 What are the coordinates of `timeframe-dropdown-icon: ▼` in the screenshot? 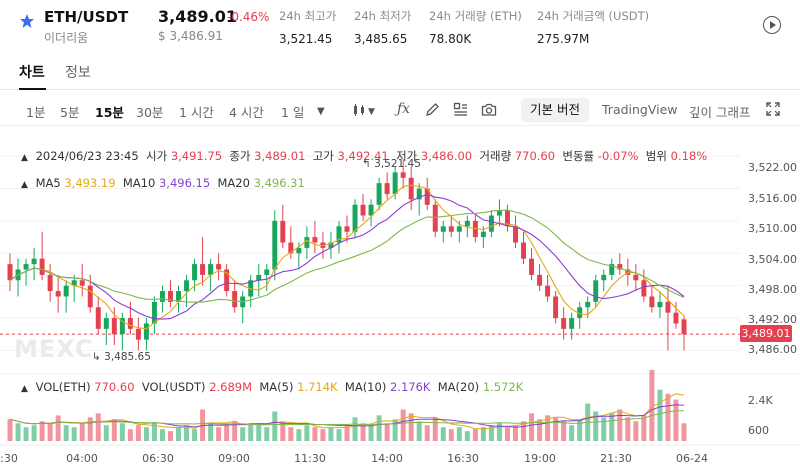 It's located at (321, 111).